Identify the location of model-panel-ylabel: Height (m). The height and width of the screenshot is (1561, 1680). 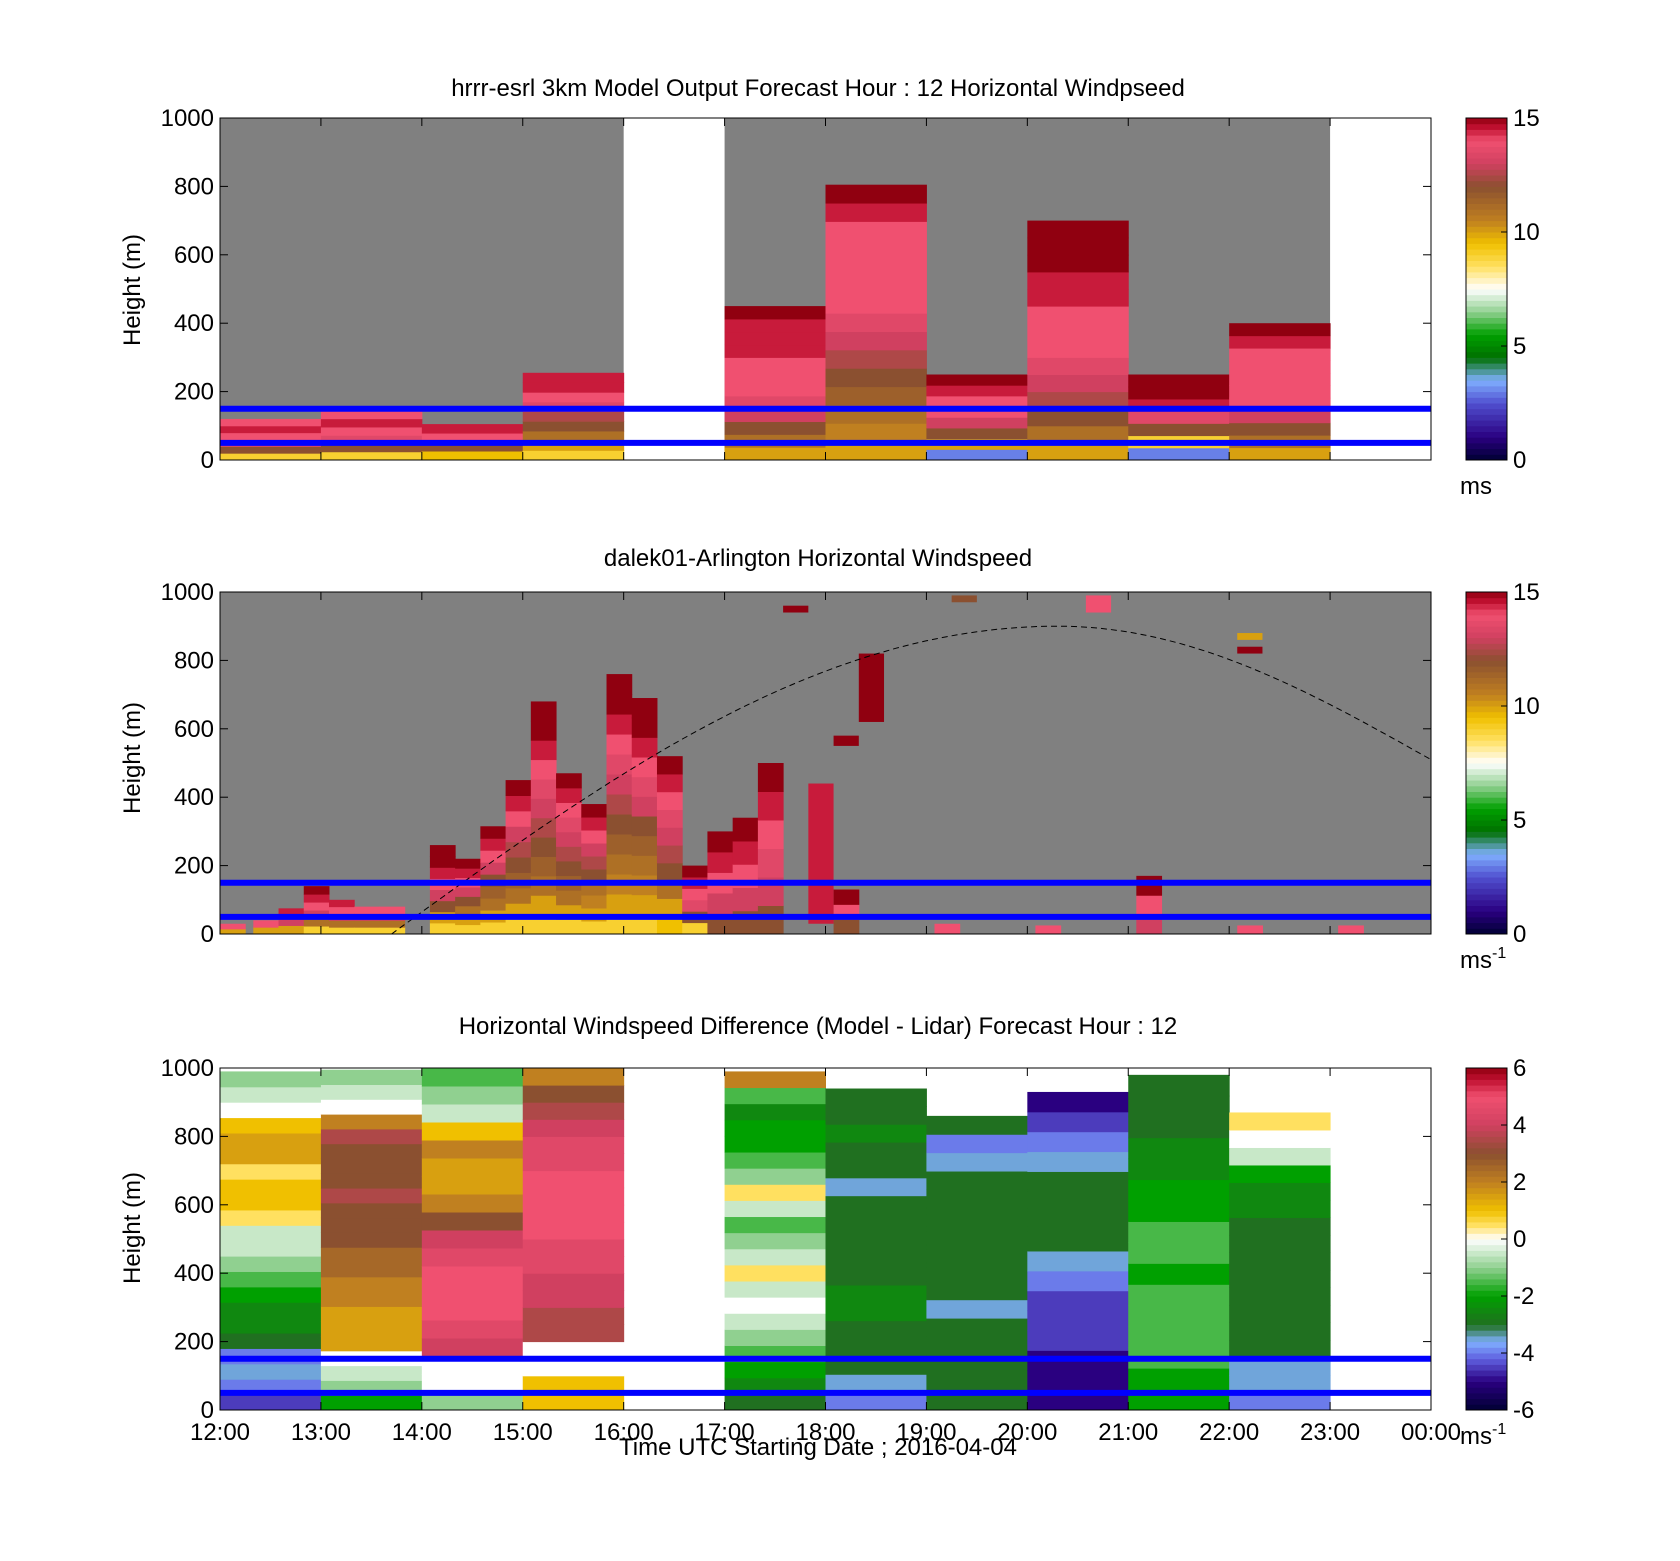
(132, 290).